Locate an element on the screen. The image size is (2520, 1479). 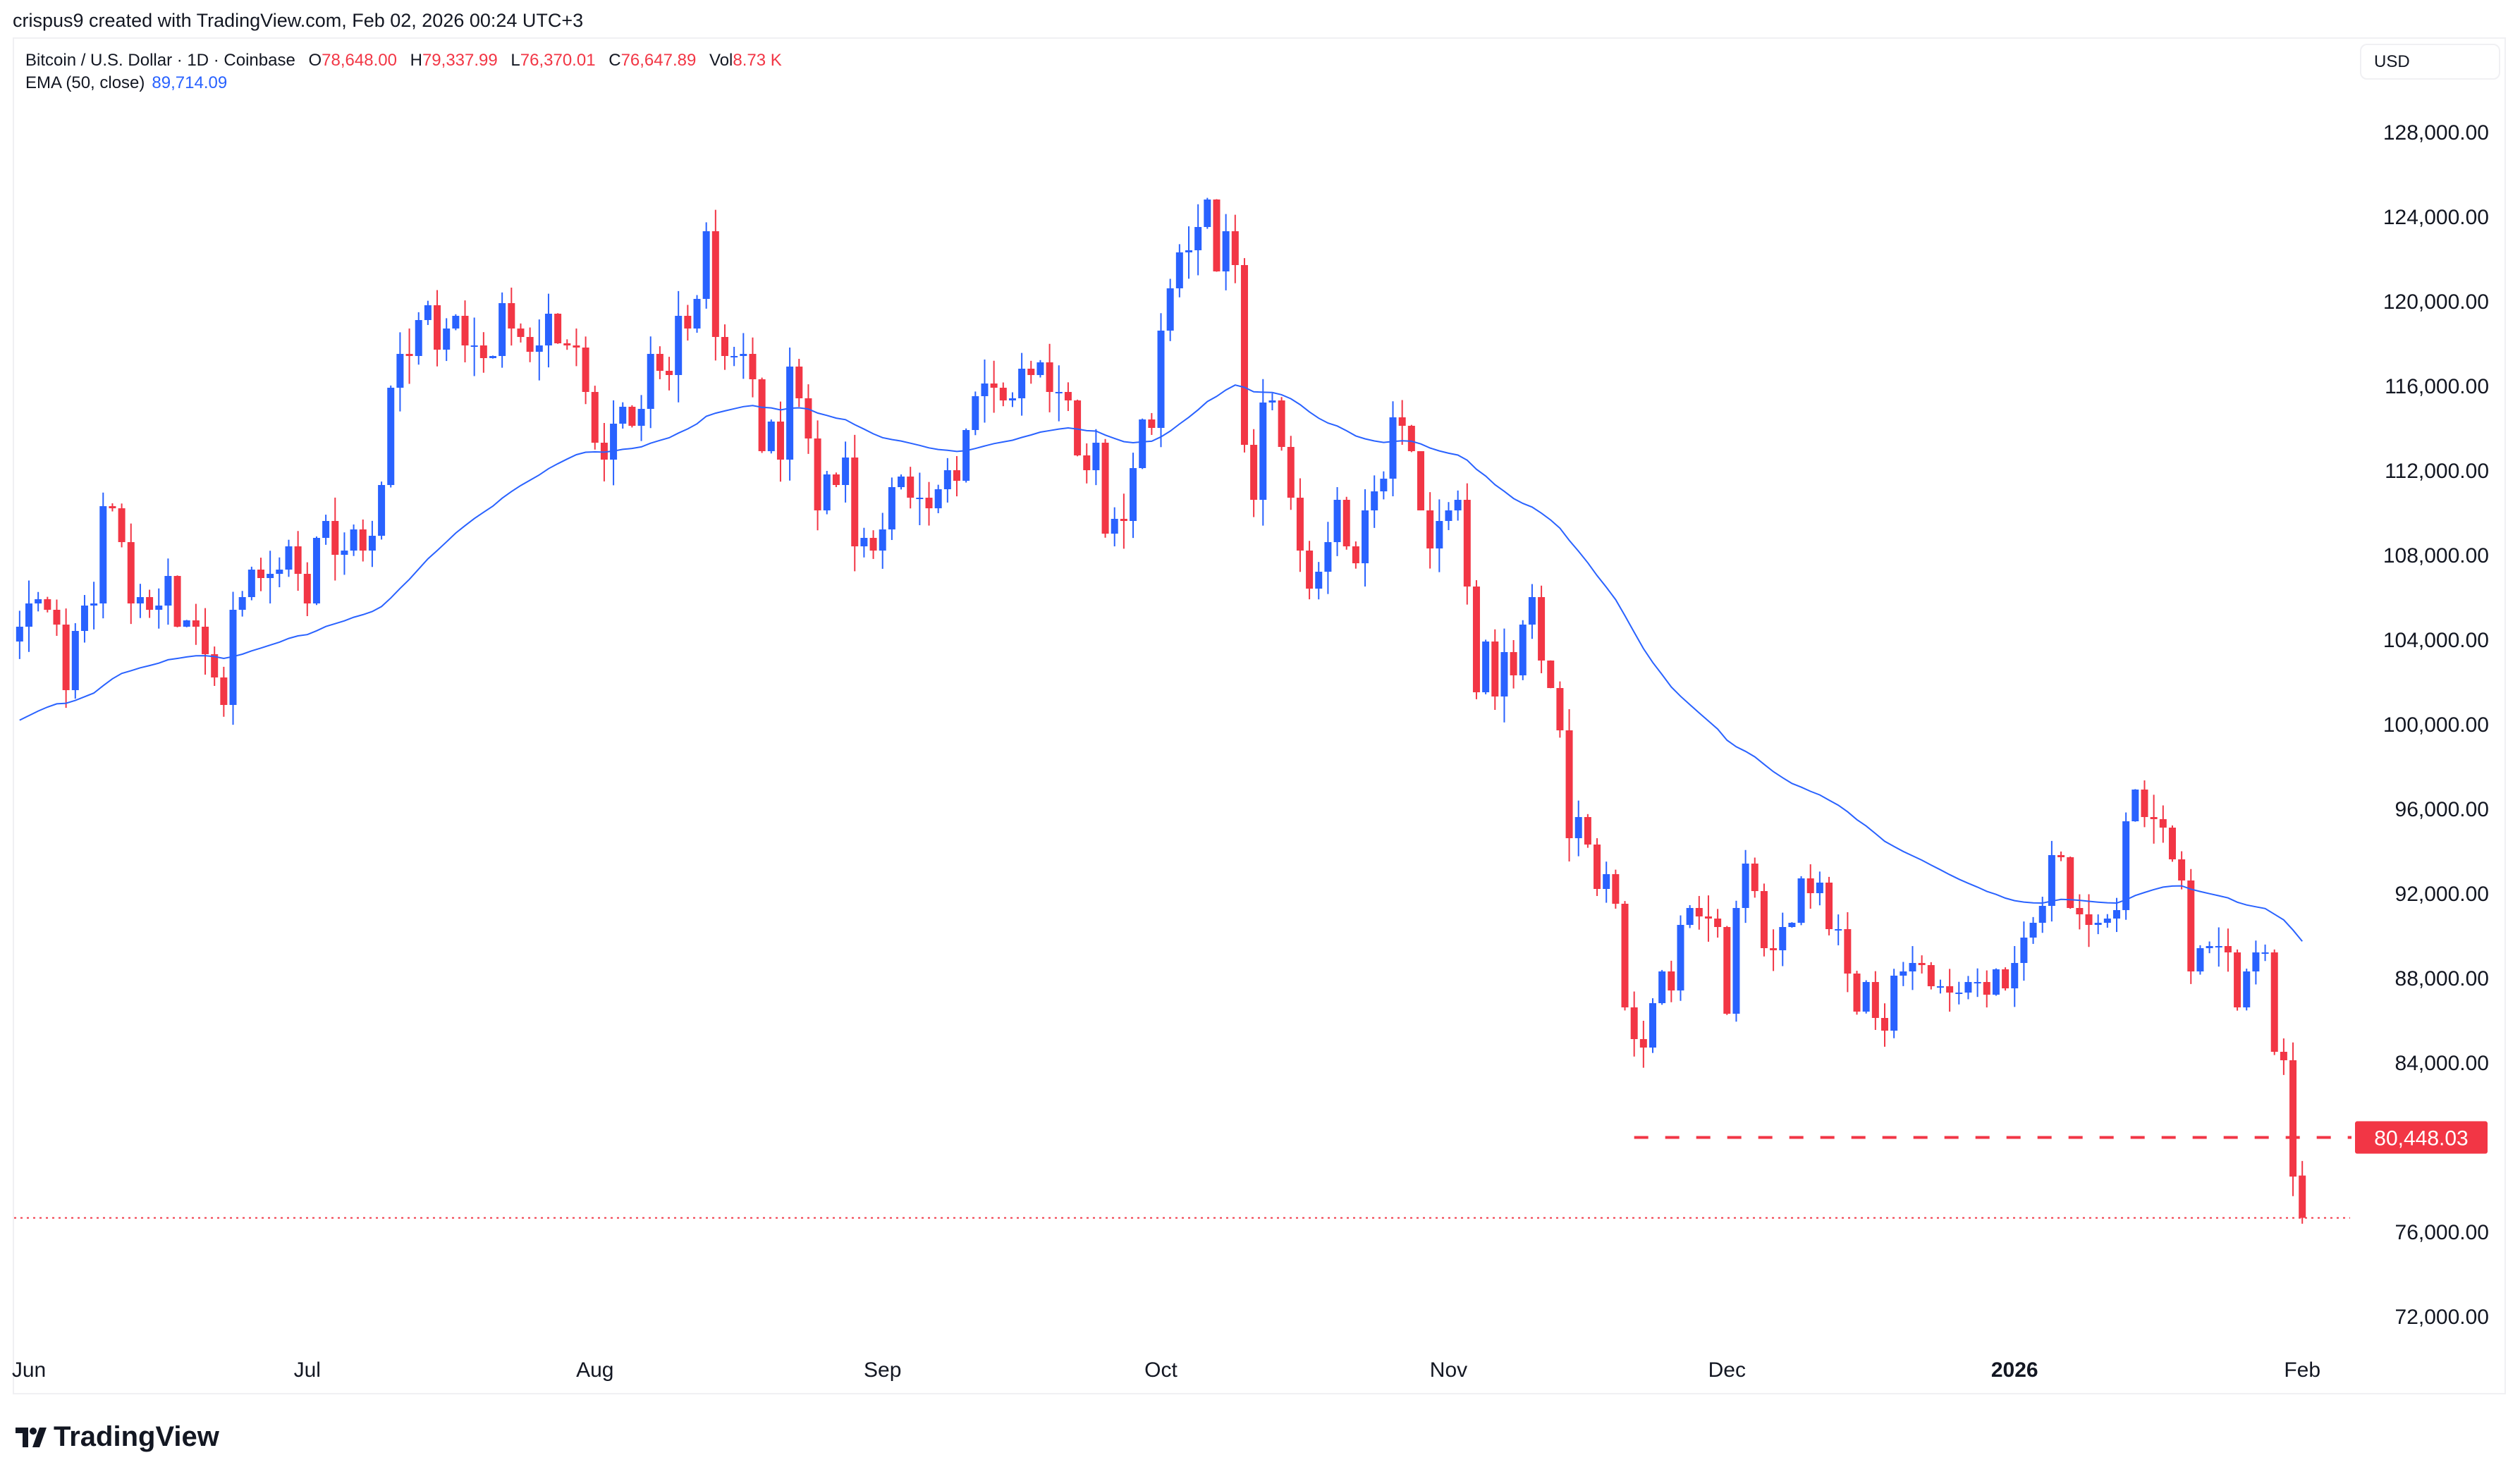
time-tick-label: Aug is located at coordinates (594, 1370).